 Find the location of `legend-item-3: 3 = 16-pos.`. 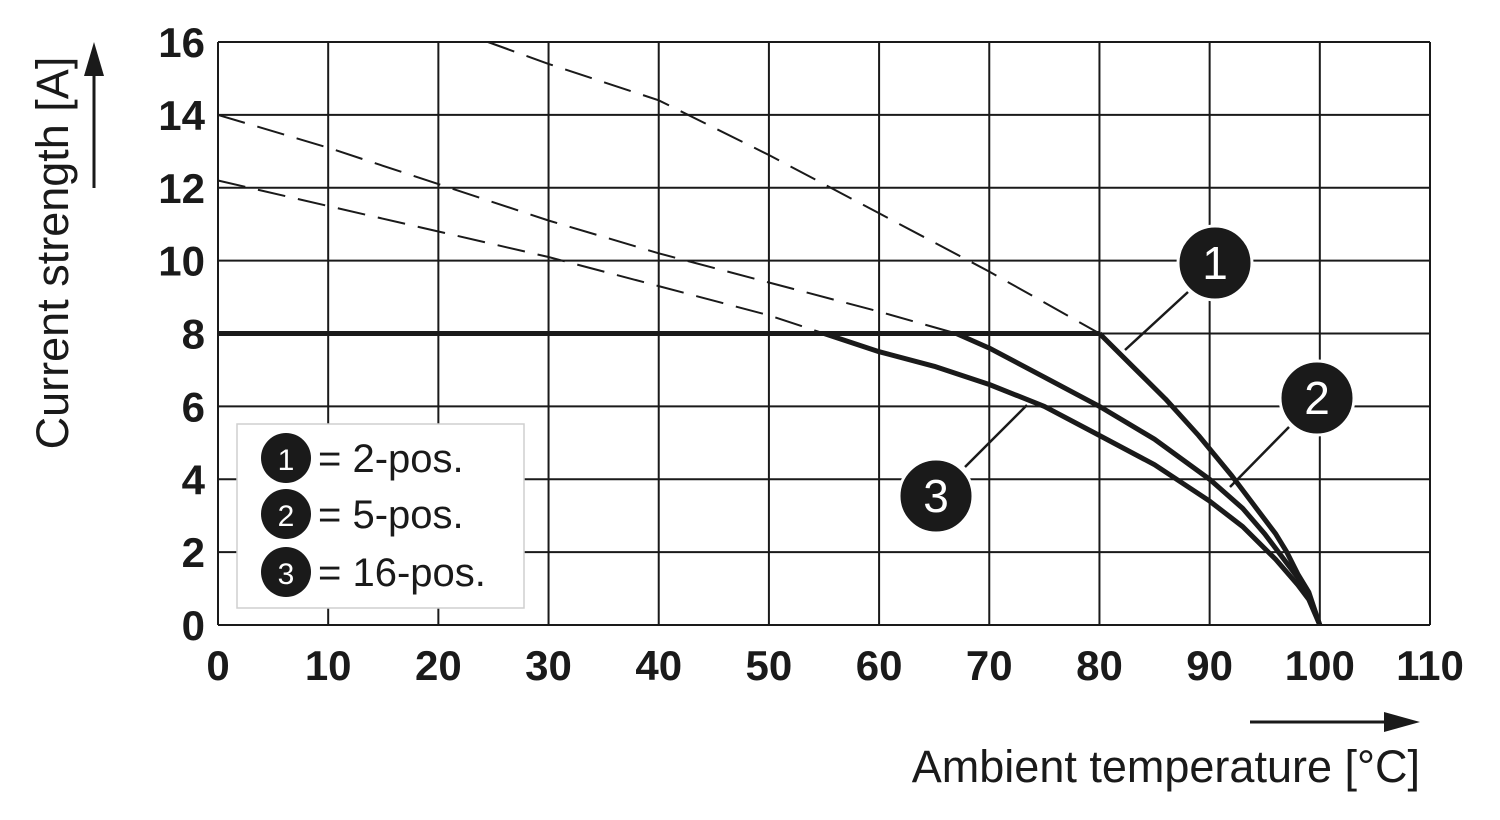

legend-item-3: 3 = 16-pos. is located at coordinates (373, 572).